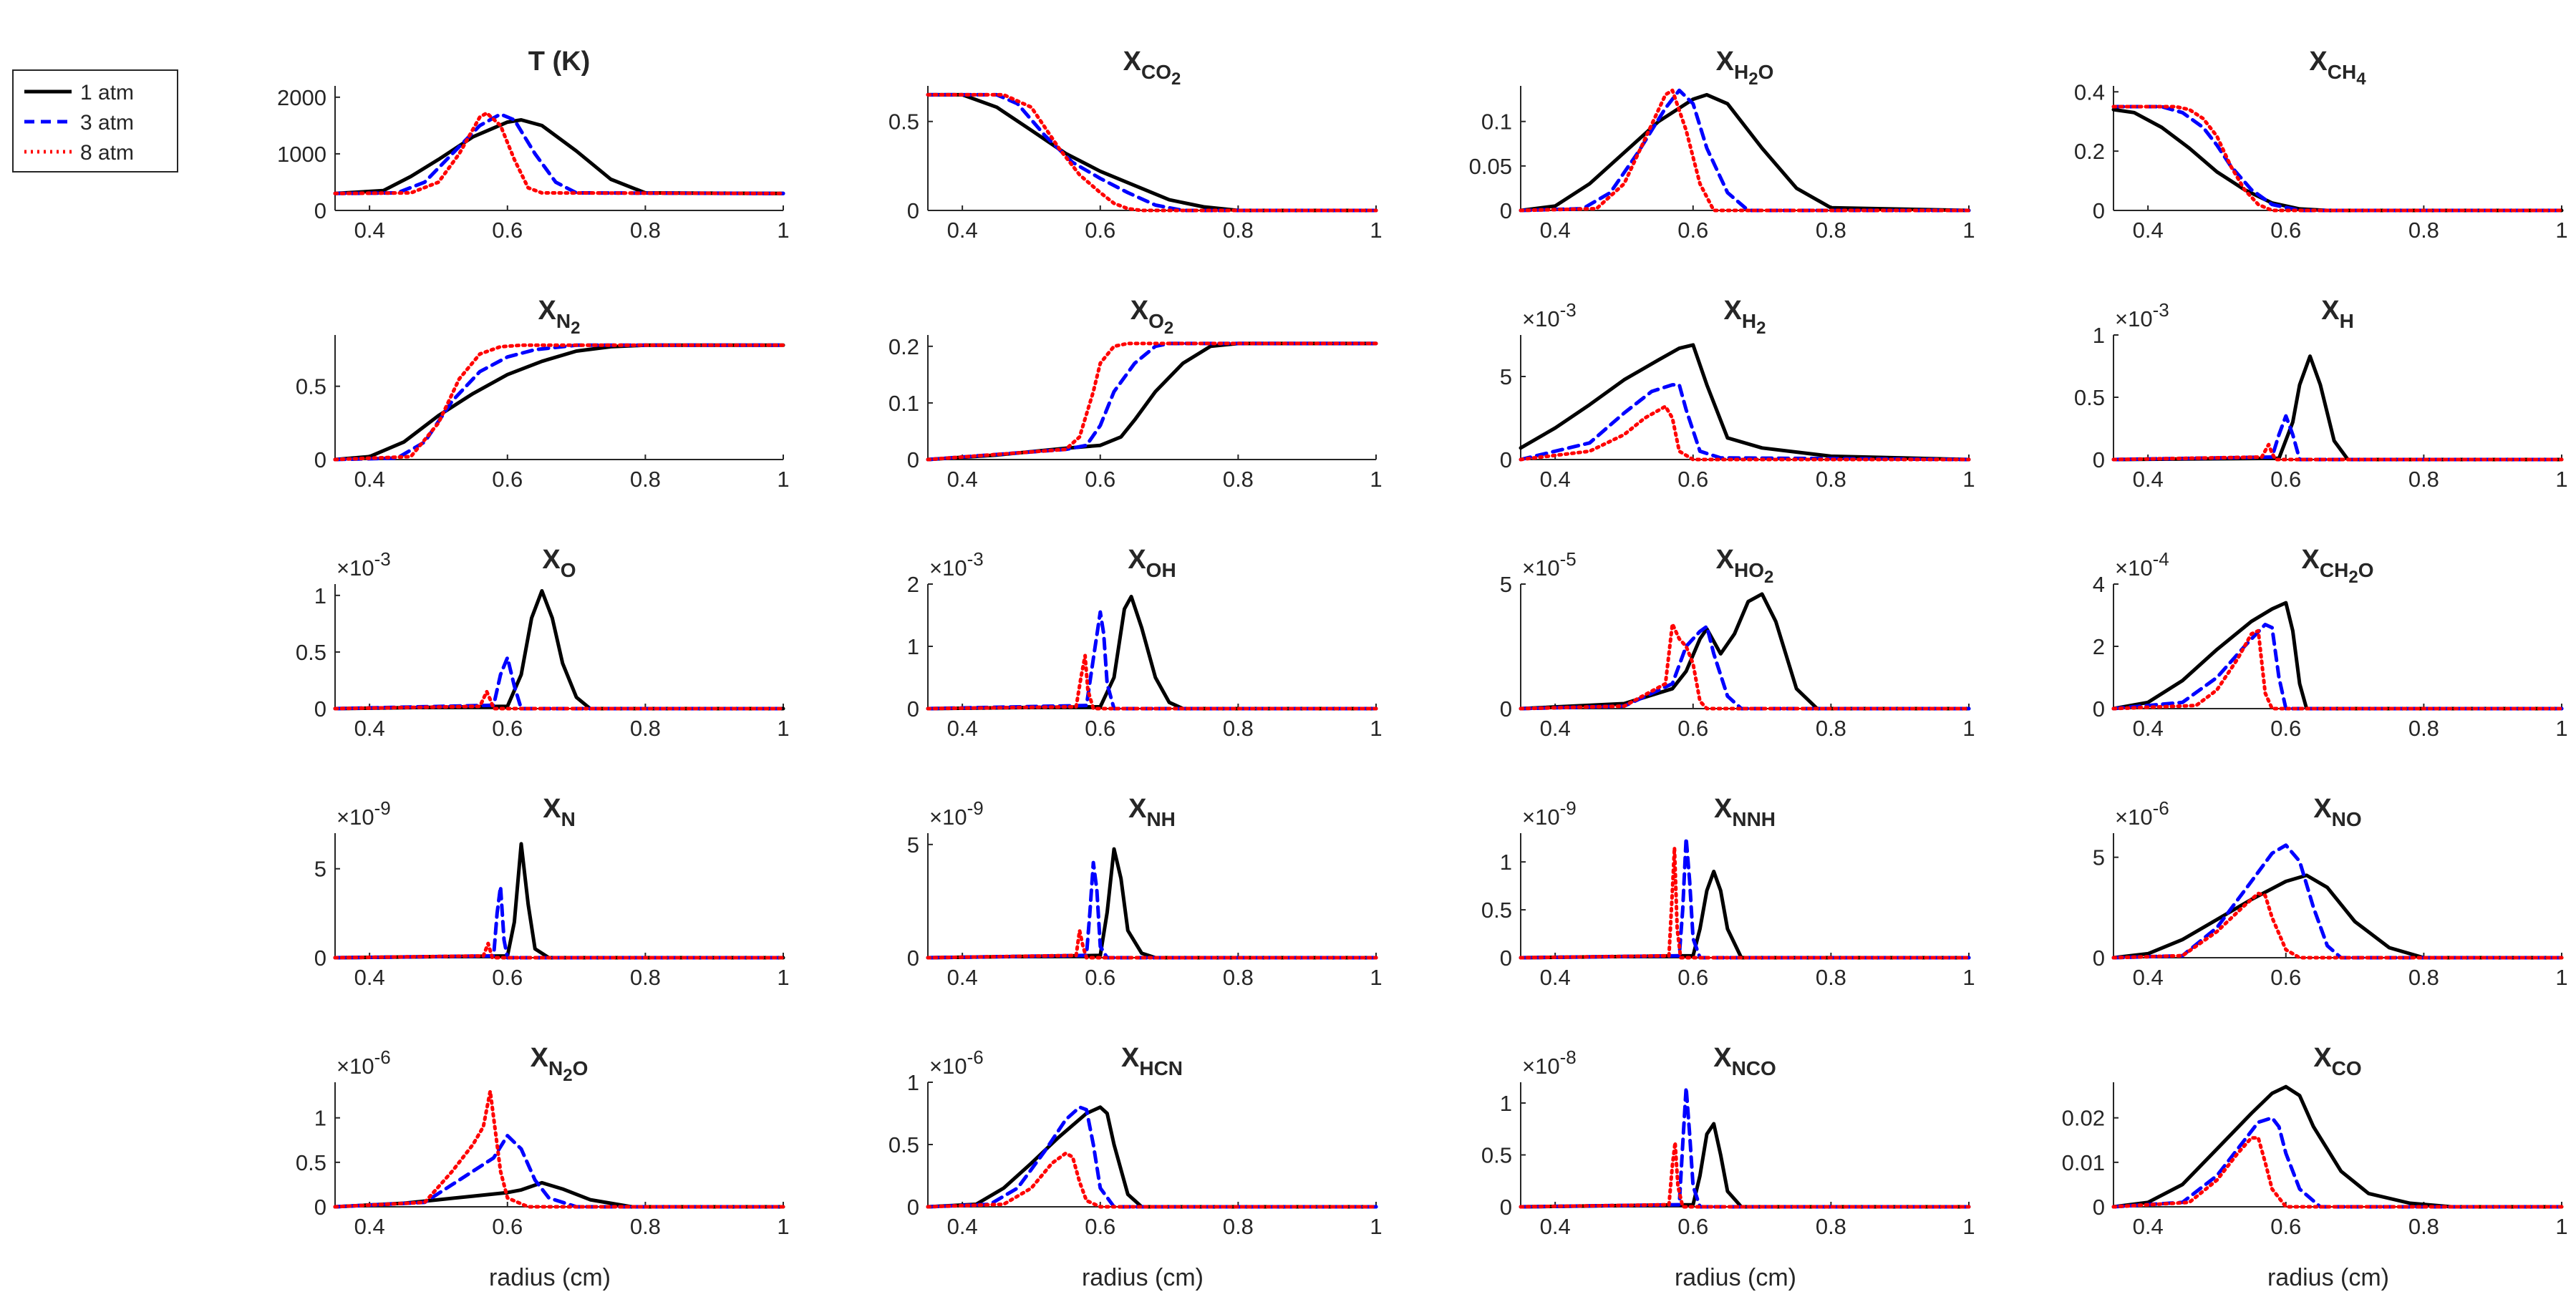 The width and height of the screenshot is (2576, 1302). Describe the element at coordinates (559, 812) in the screenshot. I see `subplot-title: XN` at that location.